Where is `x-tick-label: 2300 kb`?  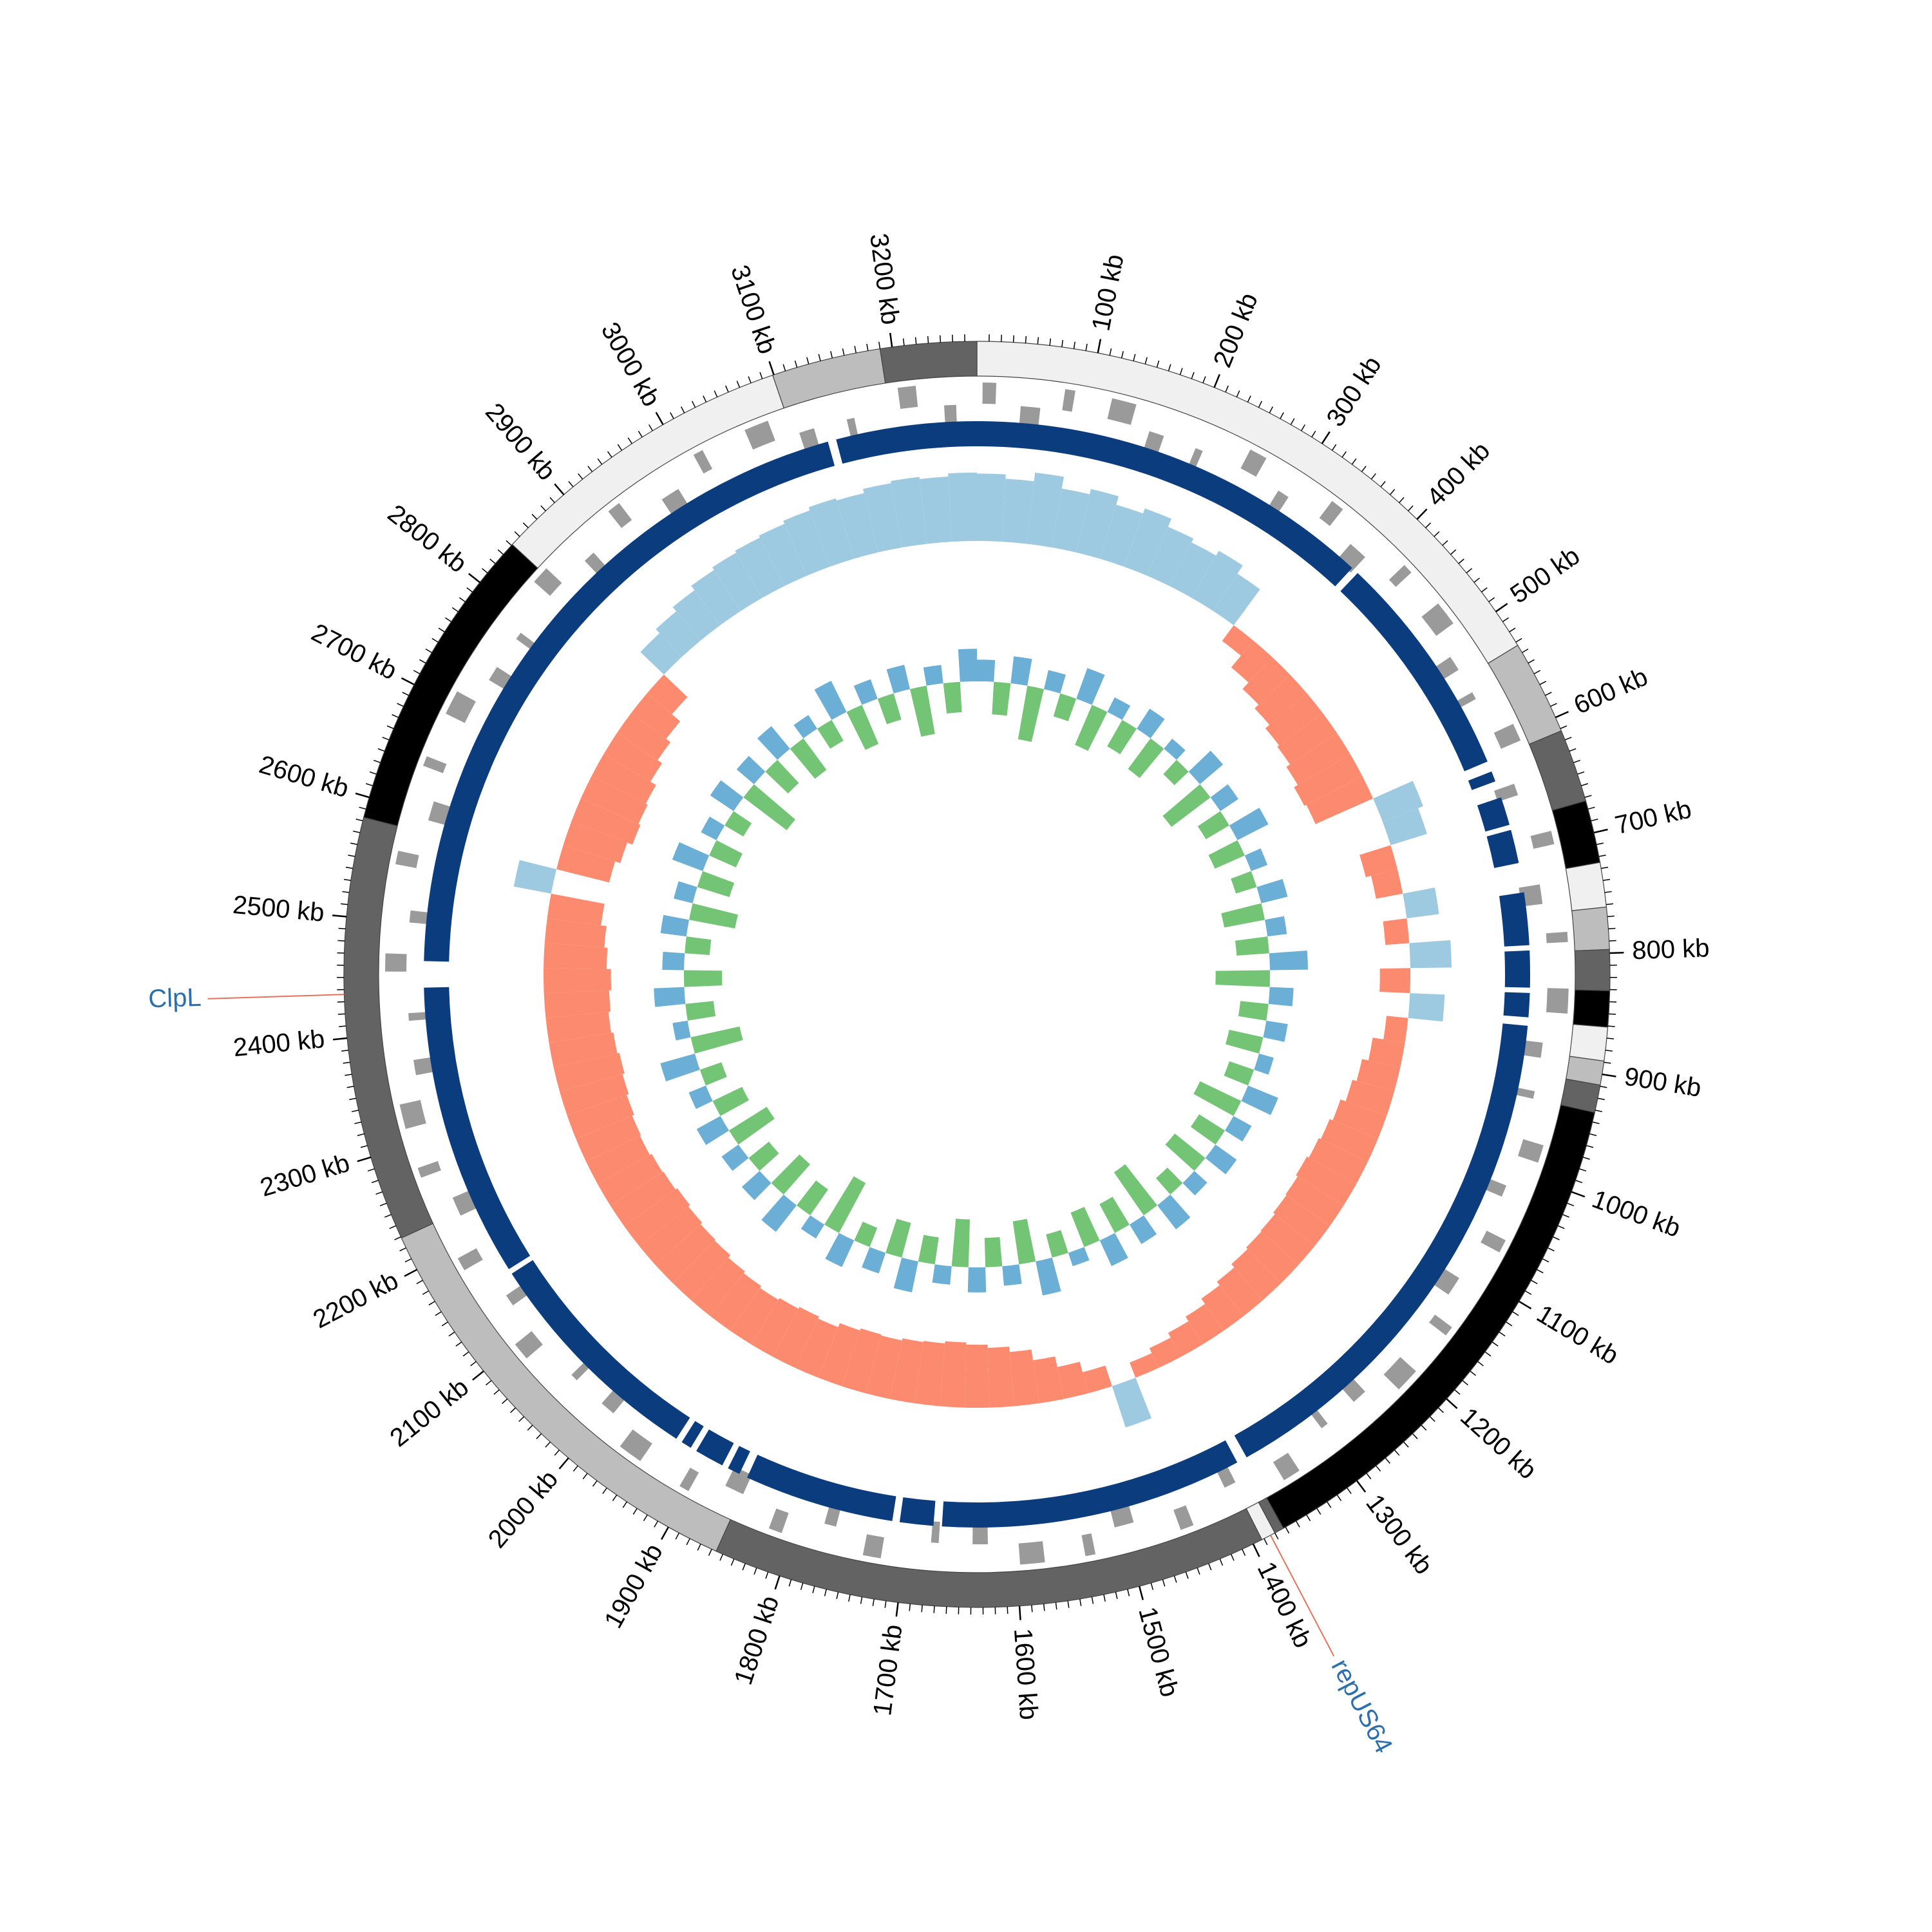
x-tick-label: 2300 kb is located at coordinates (305, 1175).